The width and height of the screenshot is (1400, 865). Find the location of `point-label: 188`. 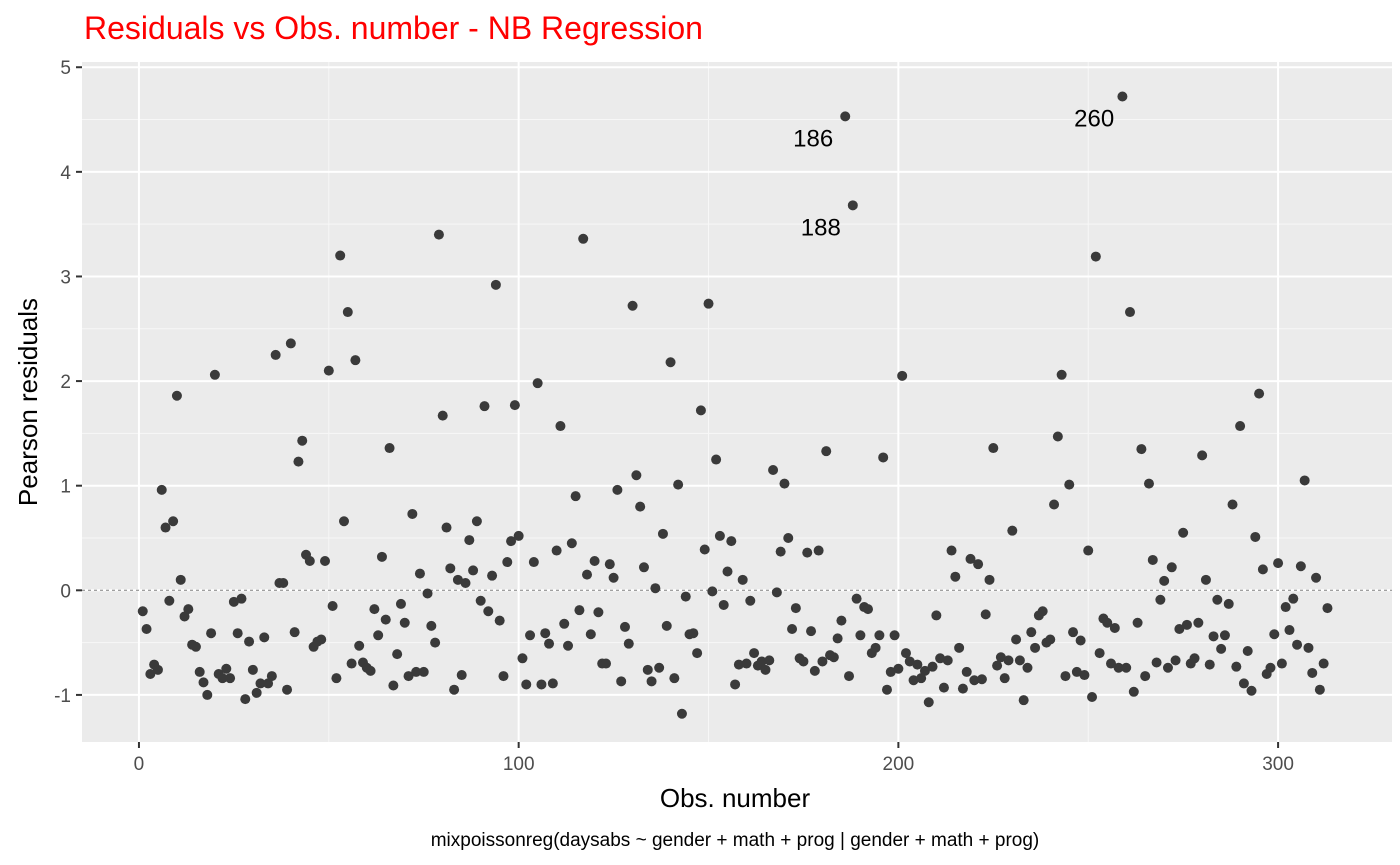

point-label: 188 is located at coordinates (821, 227).